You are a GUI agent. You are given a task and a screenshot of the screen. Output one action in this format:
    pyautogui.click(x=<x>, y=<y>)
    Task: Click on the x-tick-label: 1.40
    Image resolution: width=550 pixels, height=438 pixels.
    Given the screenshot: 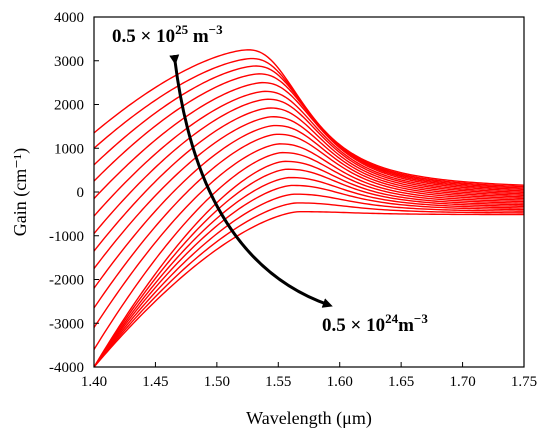 What is the action you would take?
    pyautogui.click(x=94, y=382)
    